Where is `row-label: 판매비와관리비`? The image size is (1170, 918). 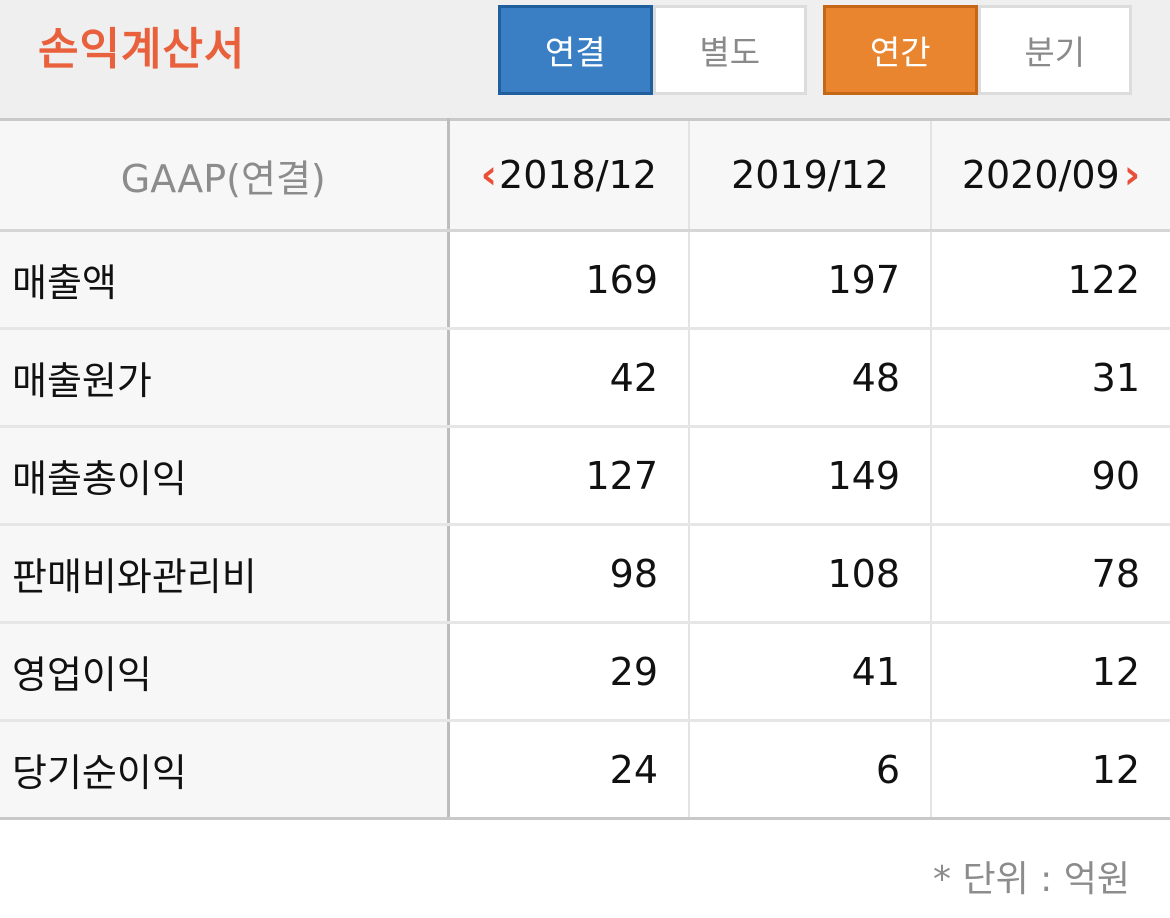
row-label: 판매비와관리비 is located at coordinates (225, 574).